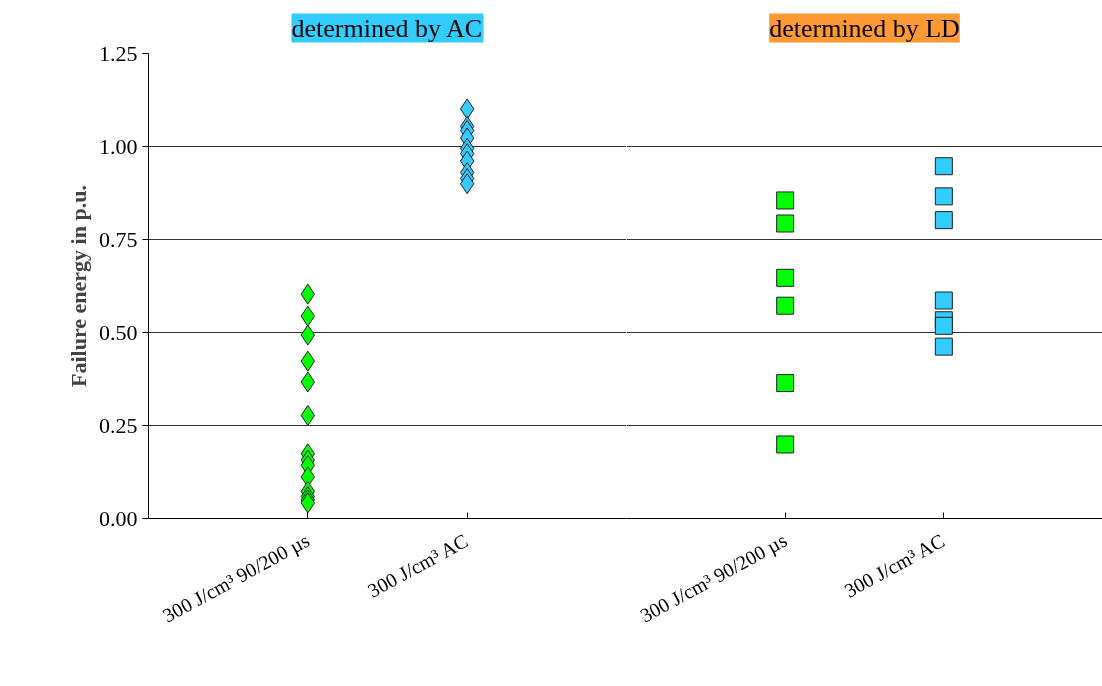  Describe the element at coordinates (118, 518) in the screenshot. I see `y-tick-label: 0.00` at that location.